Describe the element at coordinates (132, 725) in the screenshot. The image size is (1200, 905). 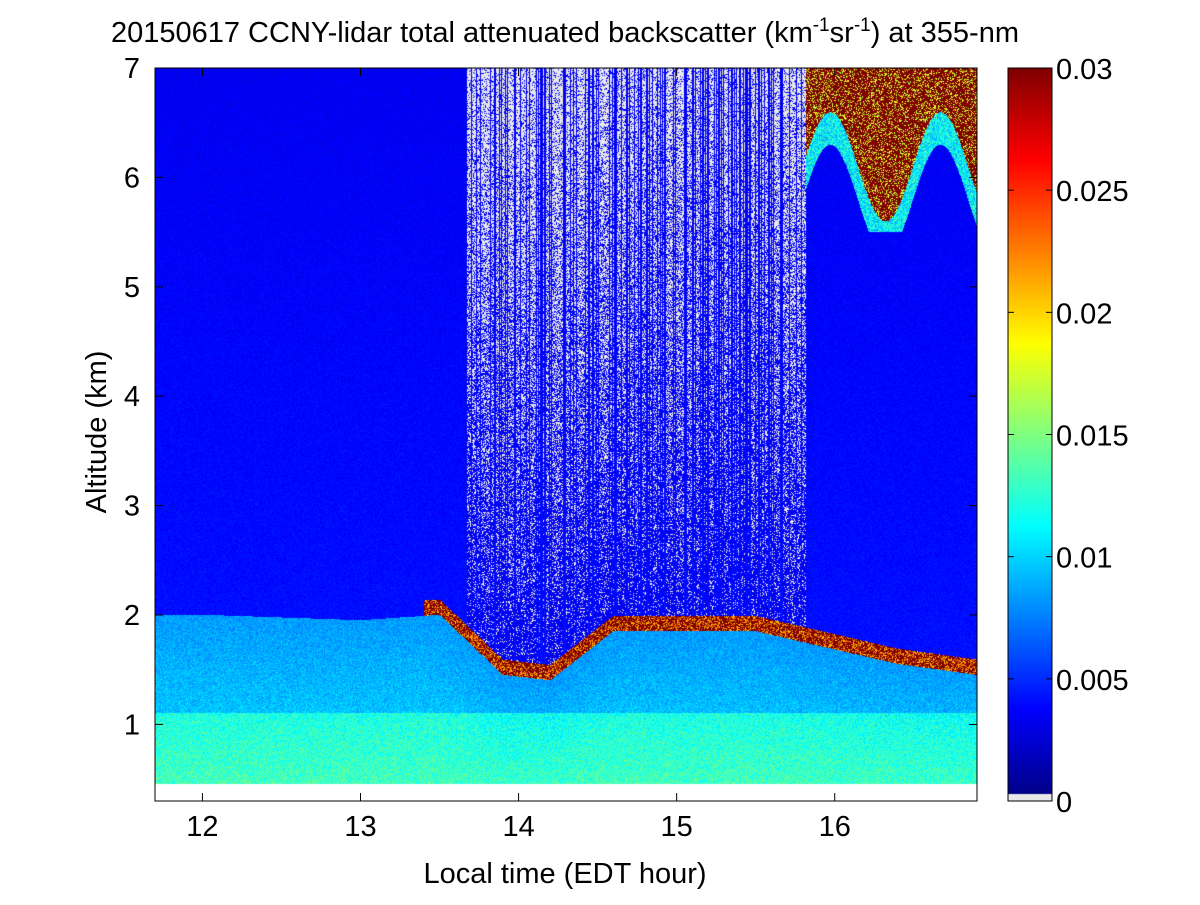
I see `y-tick-label: 1` at that location.